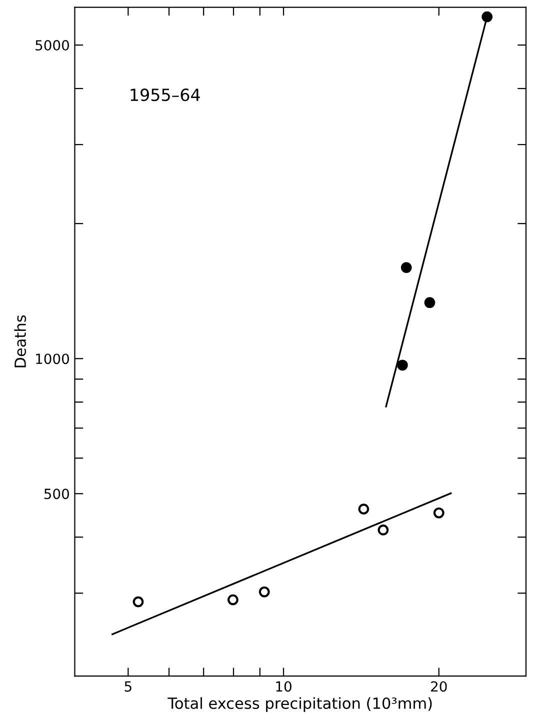  I want to click on y-tick-label: 5000, so click(52, 45).